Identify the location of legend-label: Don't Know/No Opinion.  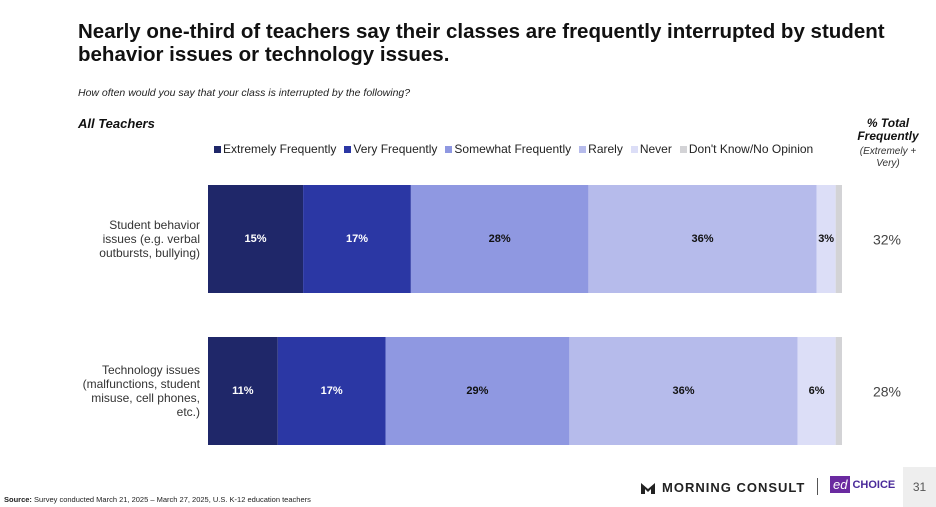
(751, 149).